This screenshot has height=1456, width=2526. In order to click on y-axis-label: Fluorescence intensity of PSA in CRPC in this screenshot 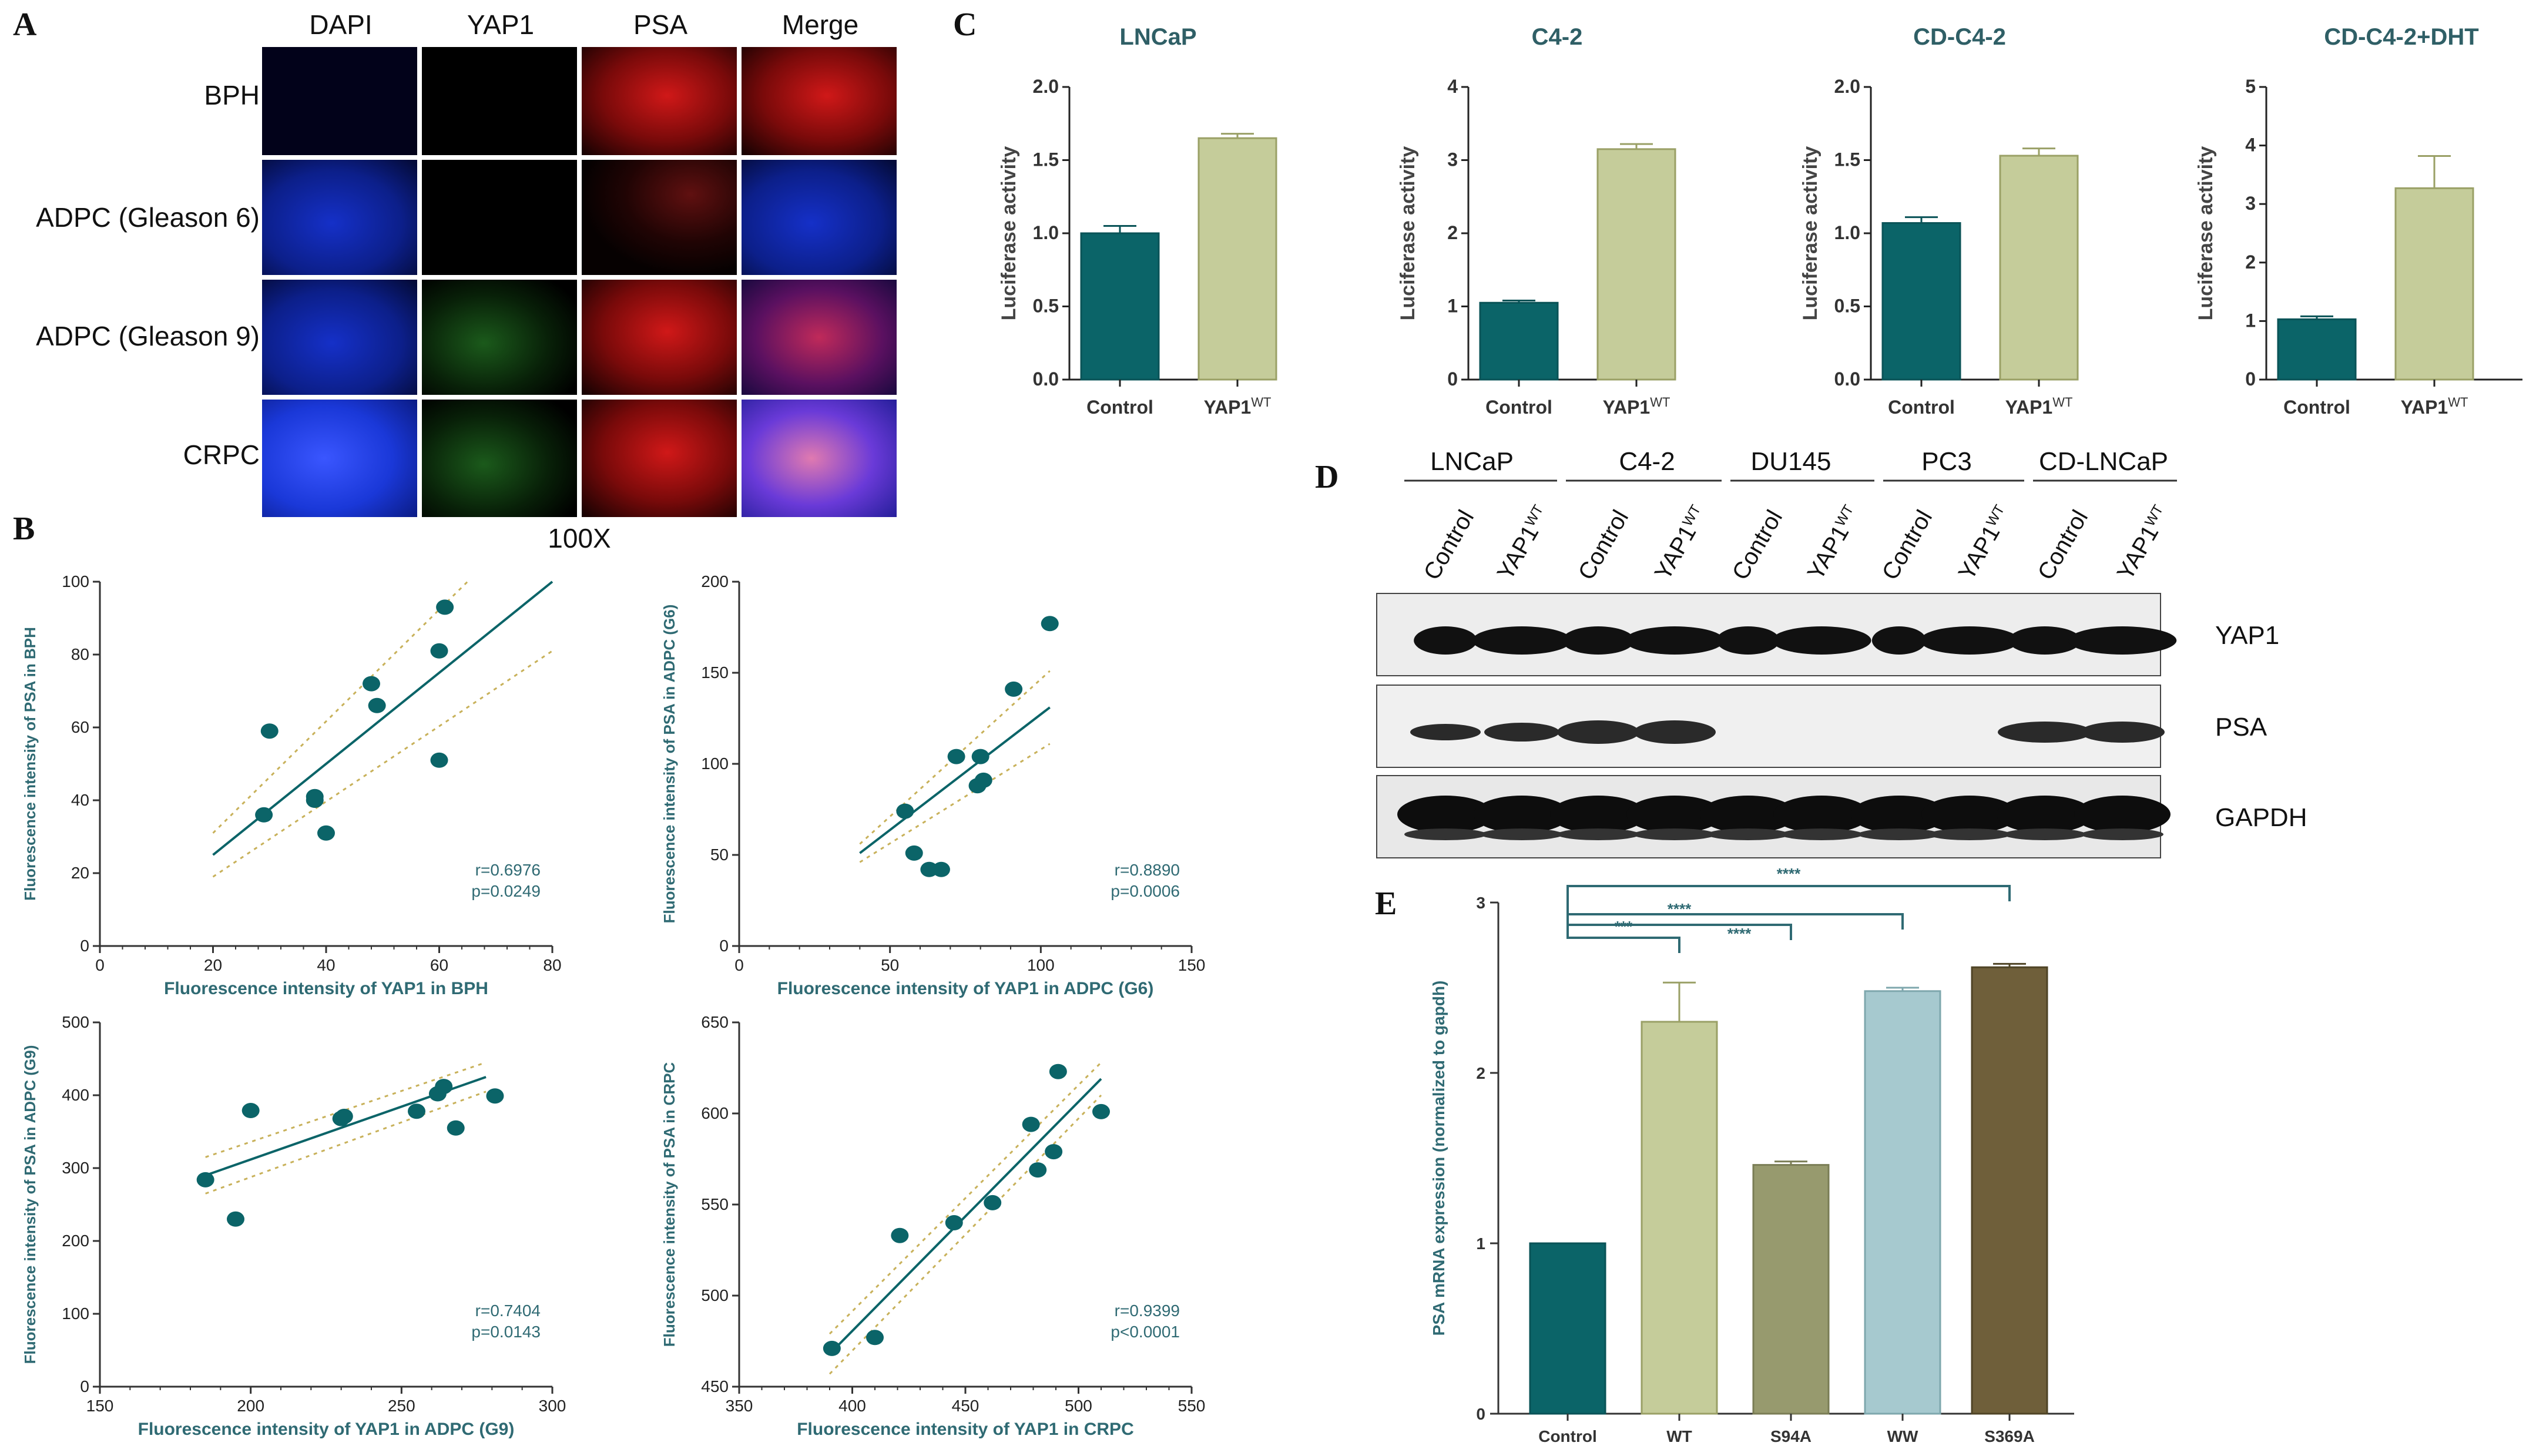, I will do `click(669, 1204)`.